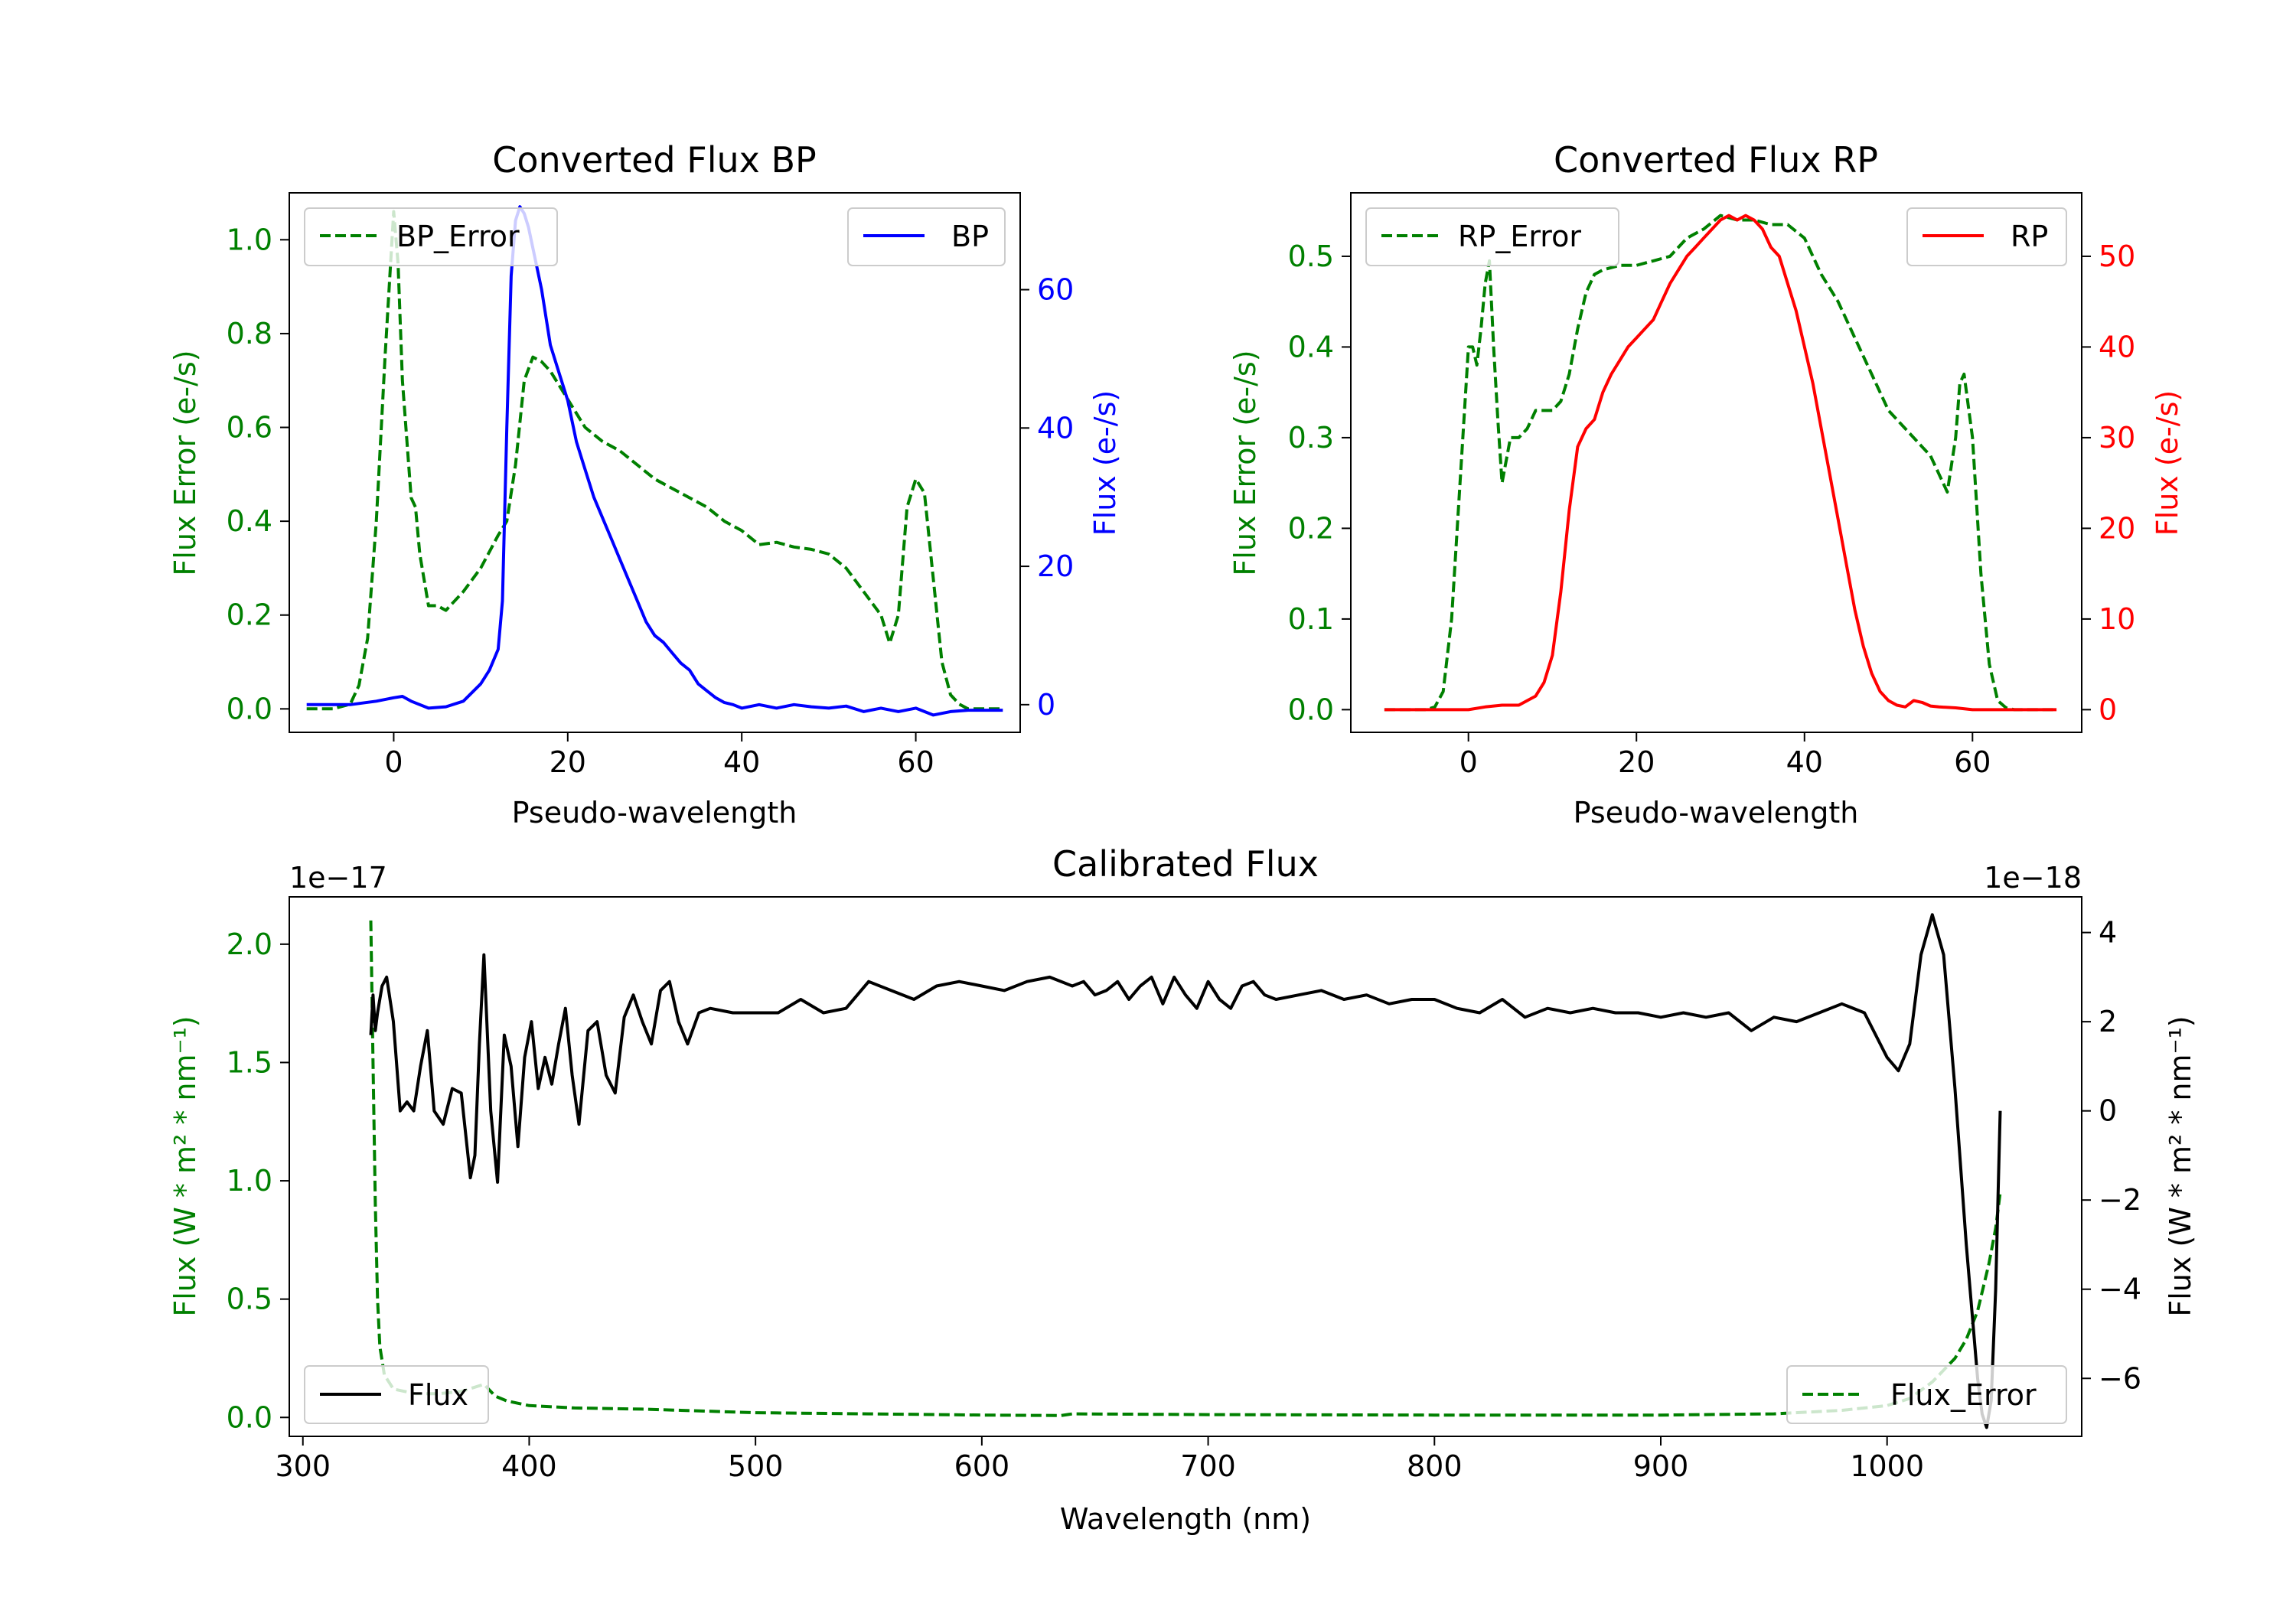 The image size is (2296, 1607). I want to click on chart-bp-ytick-left-label: 0.6, so click(249, 428).